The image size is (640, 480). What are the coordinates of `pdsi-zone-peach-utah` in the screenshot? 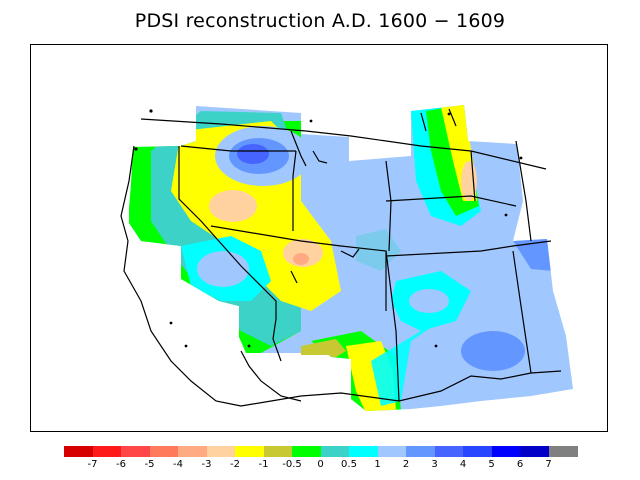 It's located at (303, 253).